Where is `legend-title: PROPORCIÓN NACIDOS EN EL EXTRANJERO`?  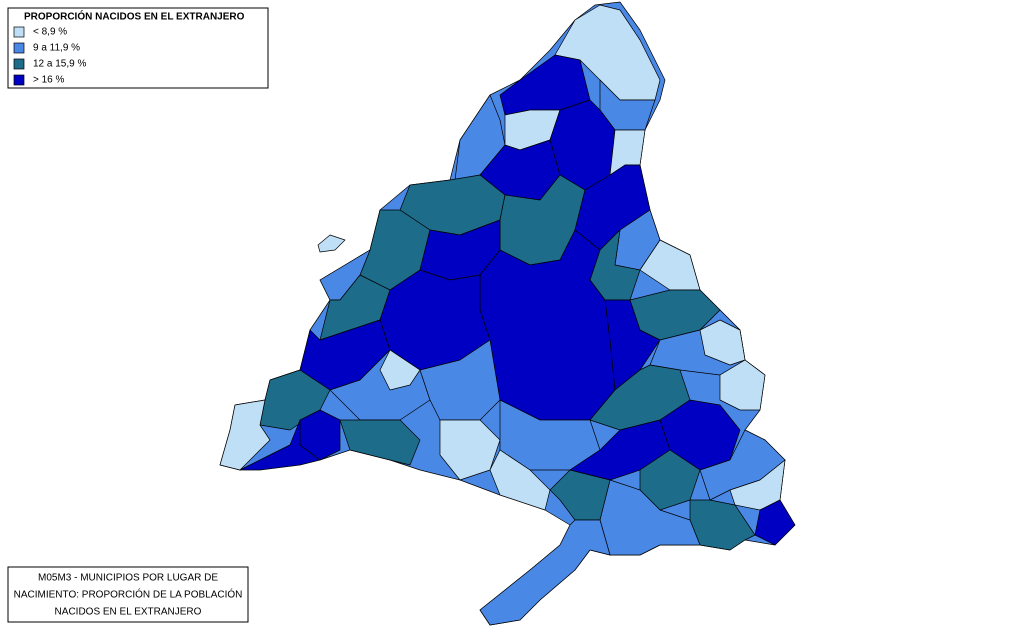
legend-title: PROPORCIÓN NACIDOS EN EL EXTRANJERO is located at coordinates (134, 16).